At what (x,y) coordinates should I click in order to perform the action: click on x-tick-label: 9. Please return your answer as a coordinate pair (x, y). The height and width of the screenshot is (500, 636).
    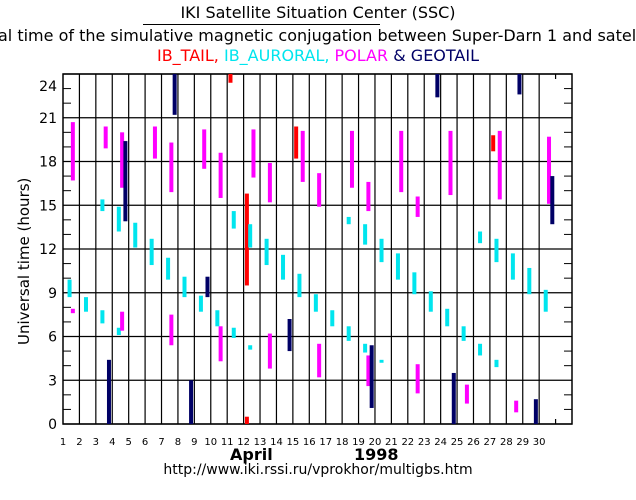
    Looking at the image, I should click on (194, 442).